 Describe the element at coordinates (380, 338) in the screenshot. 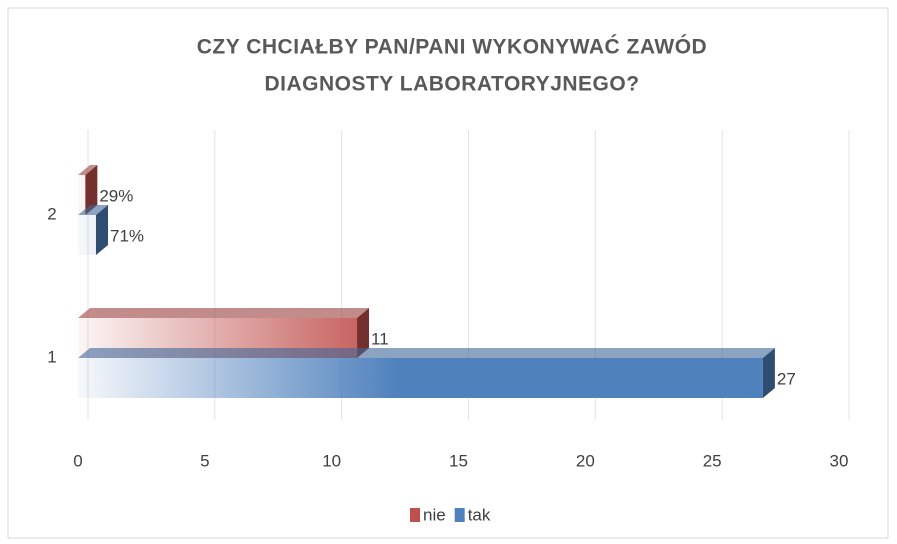

I see `data-label: 11` at that location.